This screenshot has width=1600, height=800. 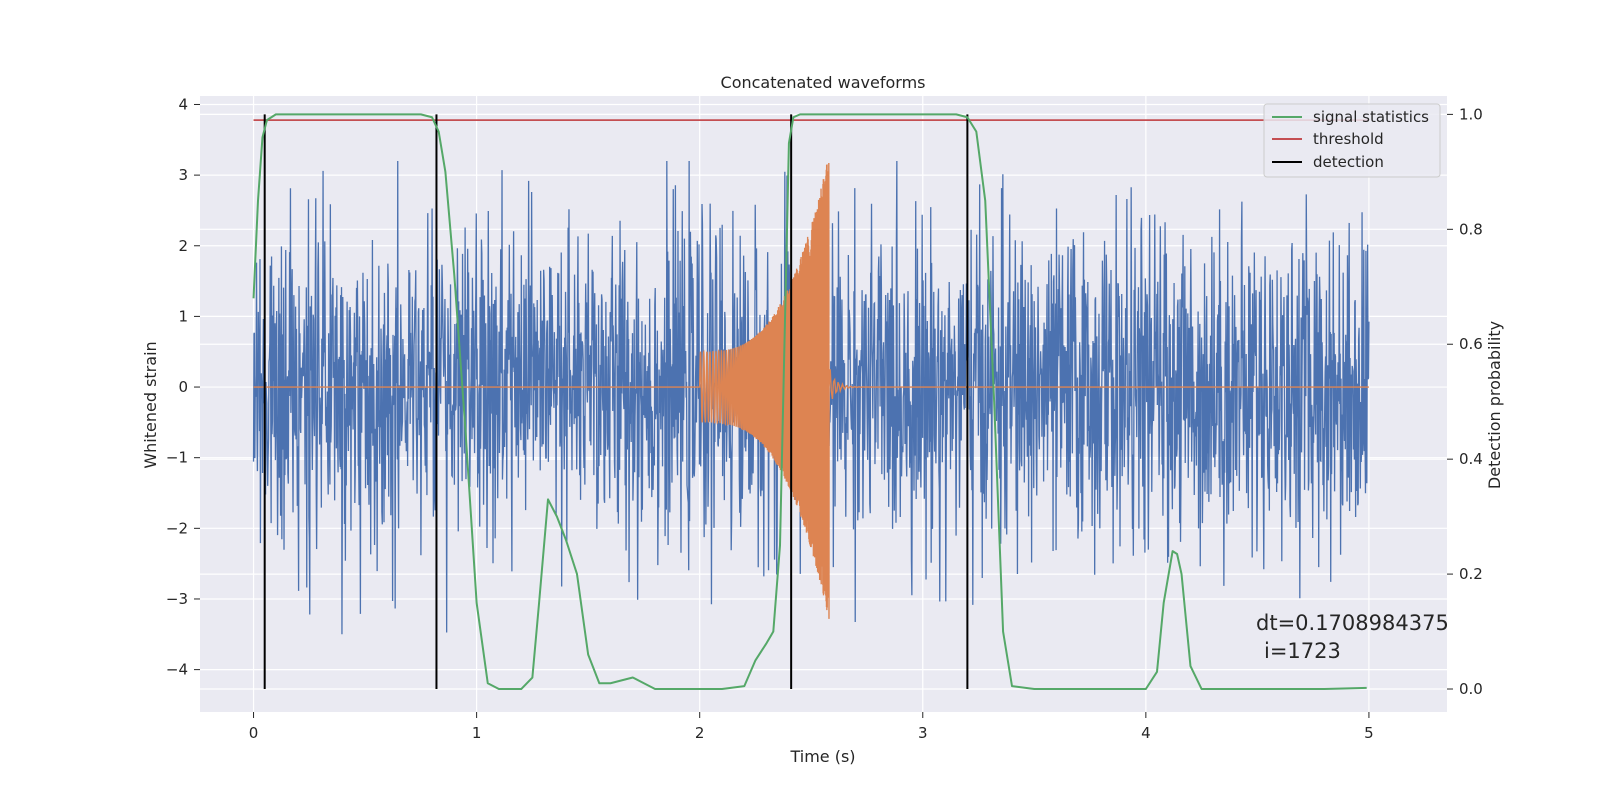 I want to click on y-left-tick-label: 4, so click(x=183, y=104).